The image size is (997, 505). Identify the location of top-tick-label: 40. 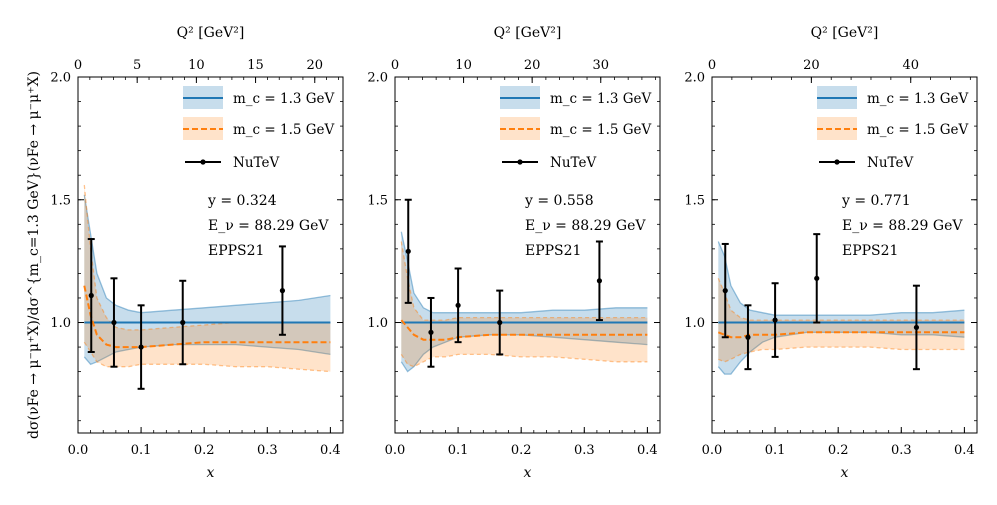
(910, 65).